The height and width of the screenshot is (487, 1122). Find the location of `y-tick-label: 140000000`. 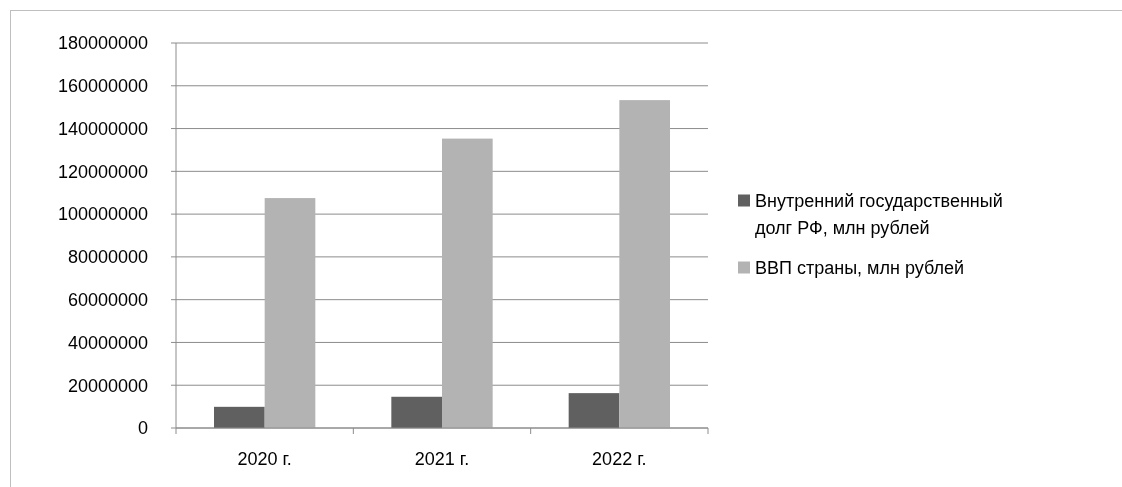

y-tick-label: 140000000 is located at coordinates (102, 128).